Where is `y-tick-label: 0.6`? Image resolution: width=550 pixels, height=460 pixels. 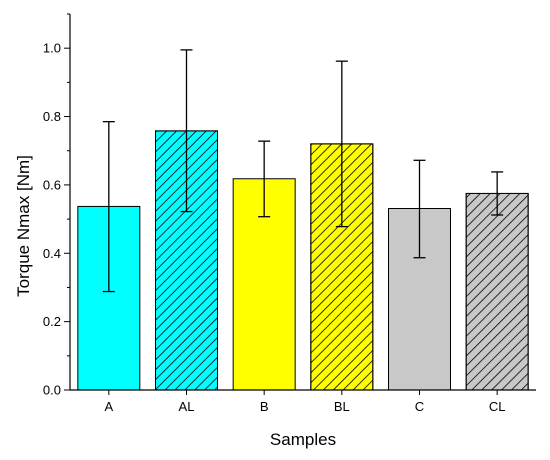
y-tick-label: 0.6 is located at coordinates (52, 184).